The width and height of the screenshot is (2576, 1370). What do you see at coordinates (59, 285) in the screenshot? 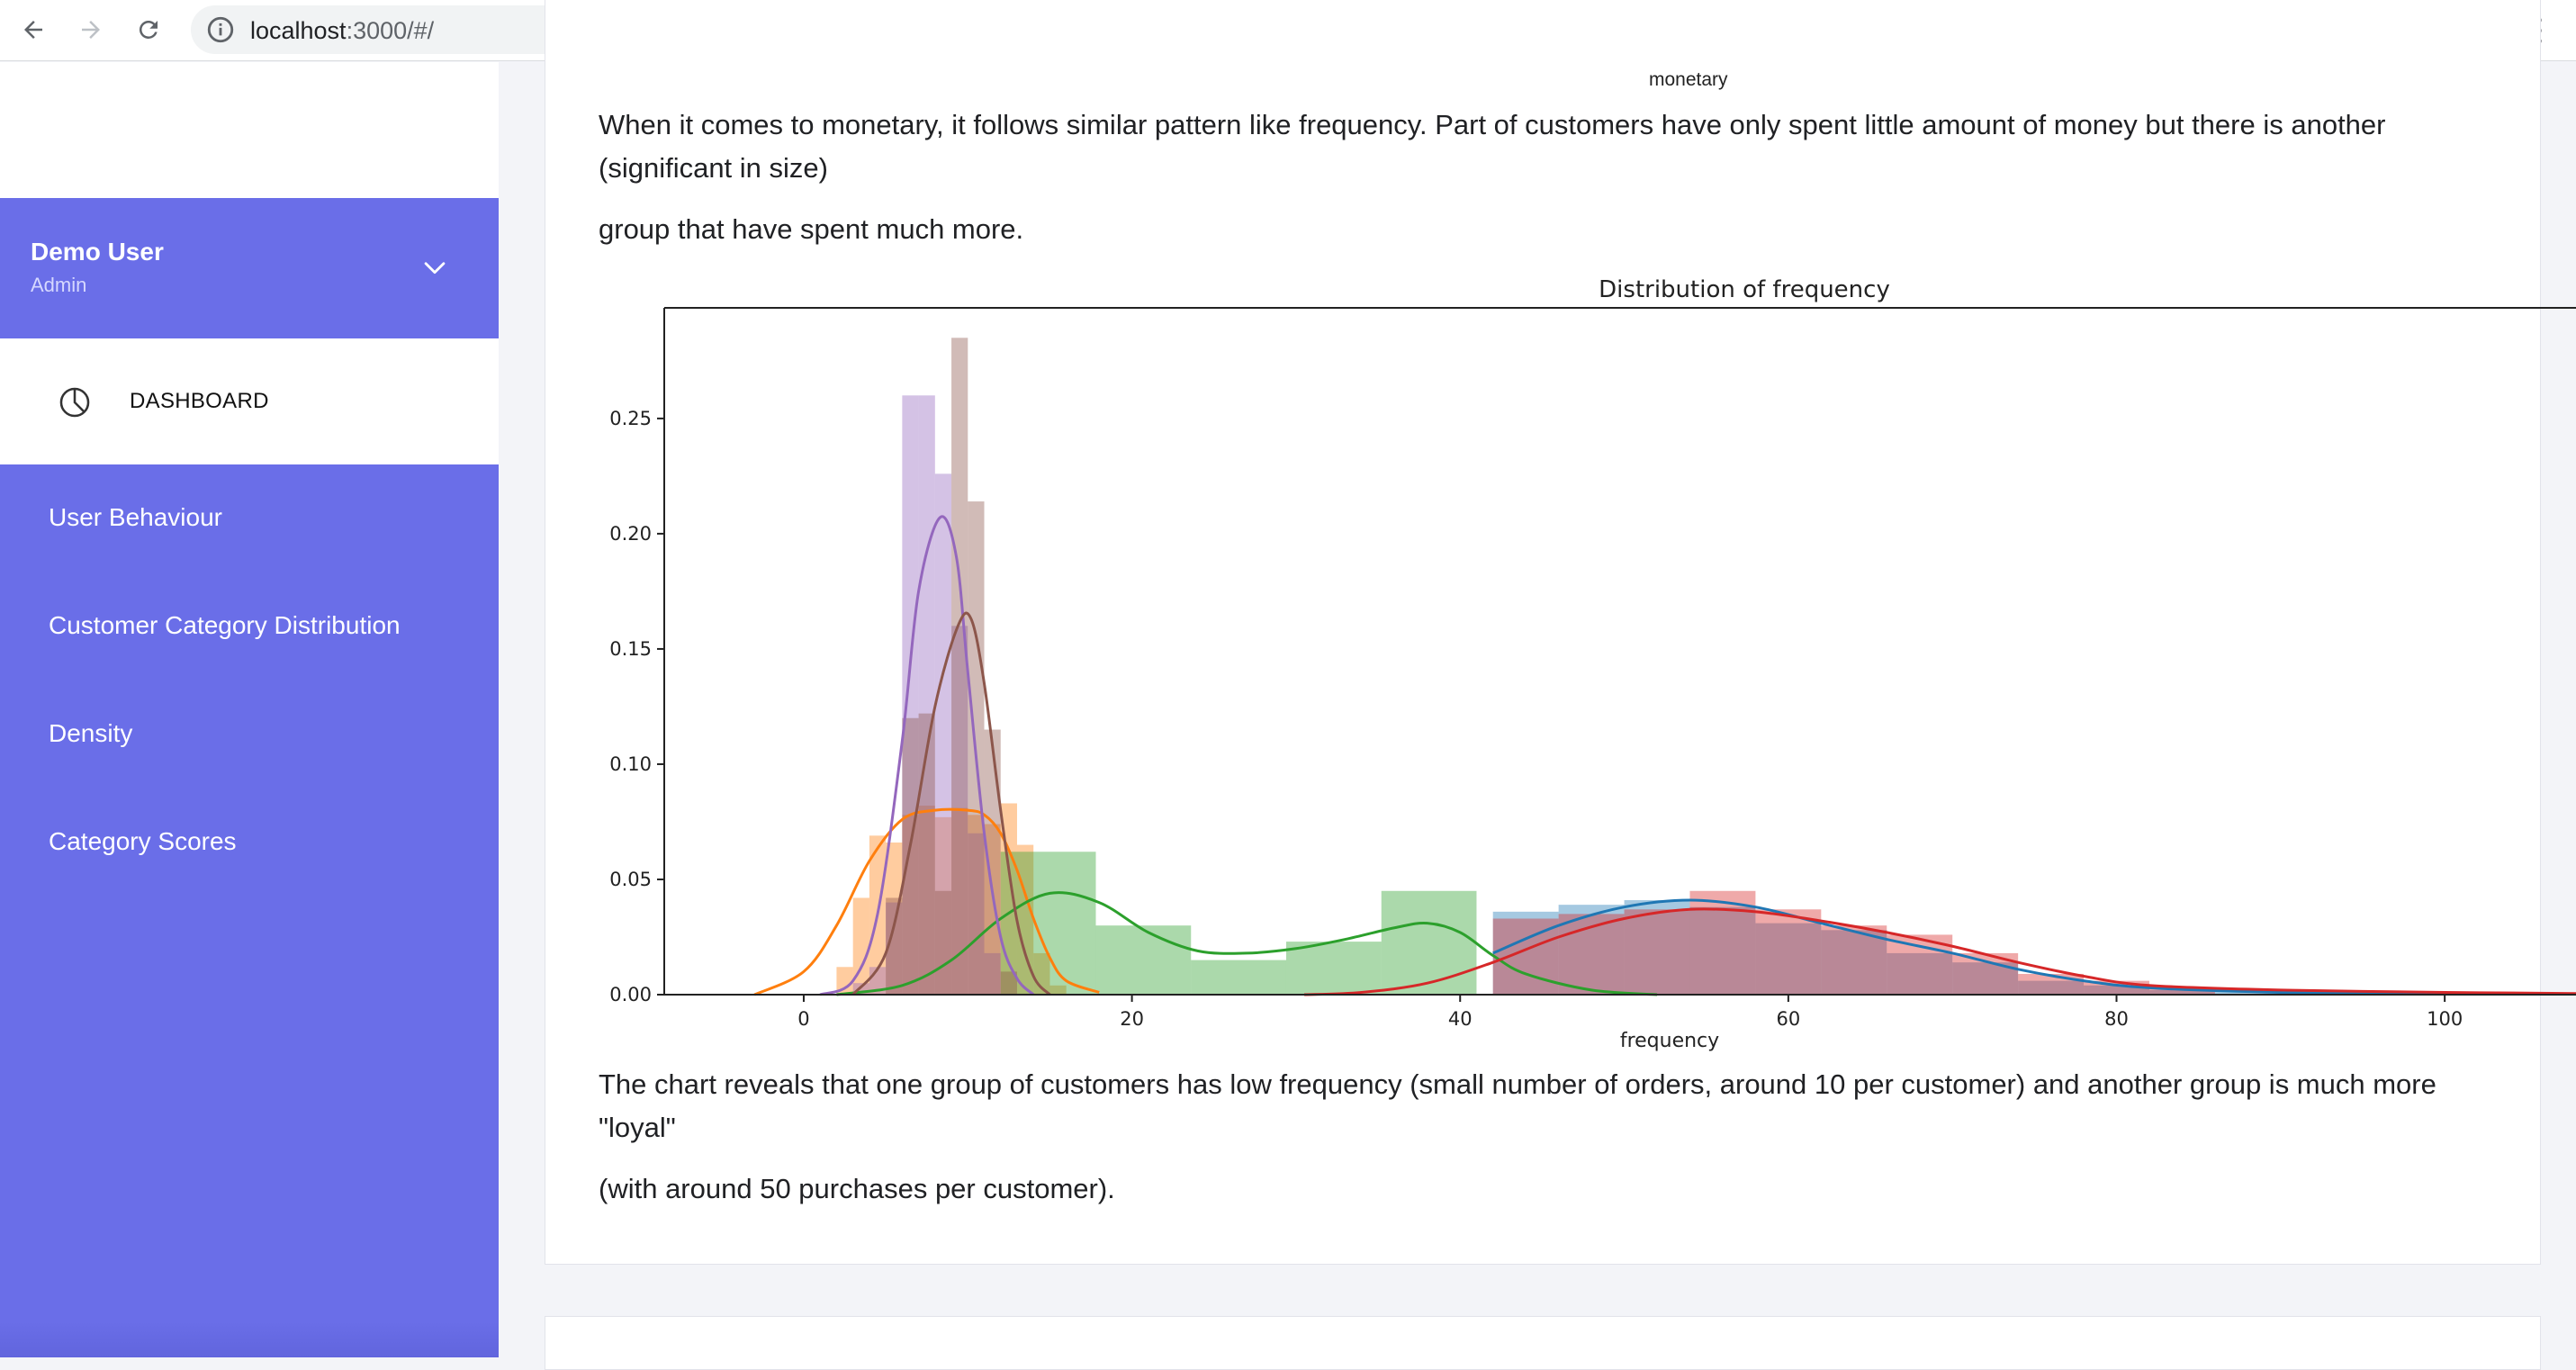
I see `user-role: Admin` at bounding box center [59, 285].